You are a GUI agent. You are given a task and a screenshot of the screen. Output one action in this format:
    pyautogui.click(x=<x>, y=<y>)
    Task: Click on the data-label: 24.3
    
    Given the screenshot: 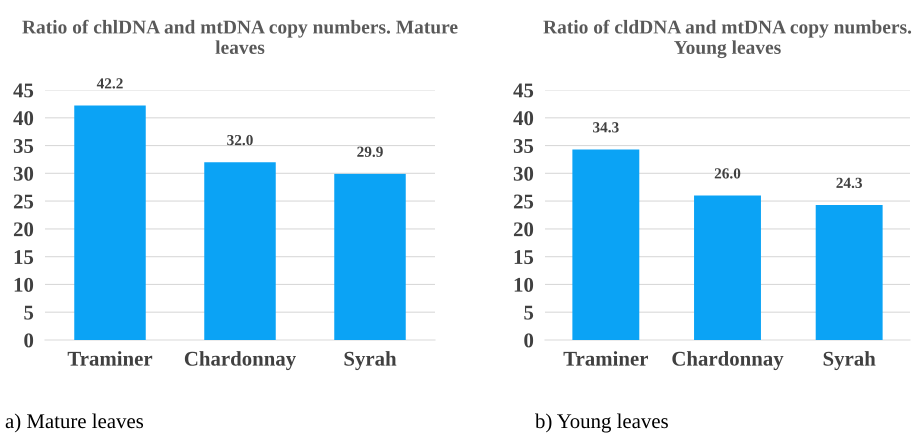 What is the action you would take?
    pyautogui.click(x=849, y=183)
    